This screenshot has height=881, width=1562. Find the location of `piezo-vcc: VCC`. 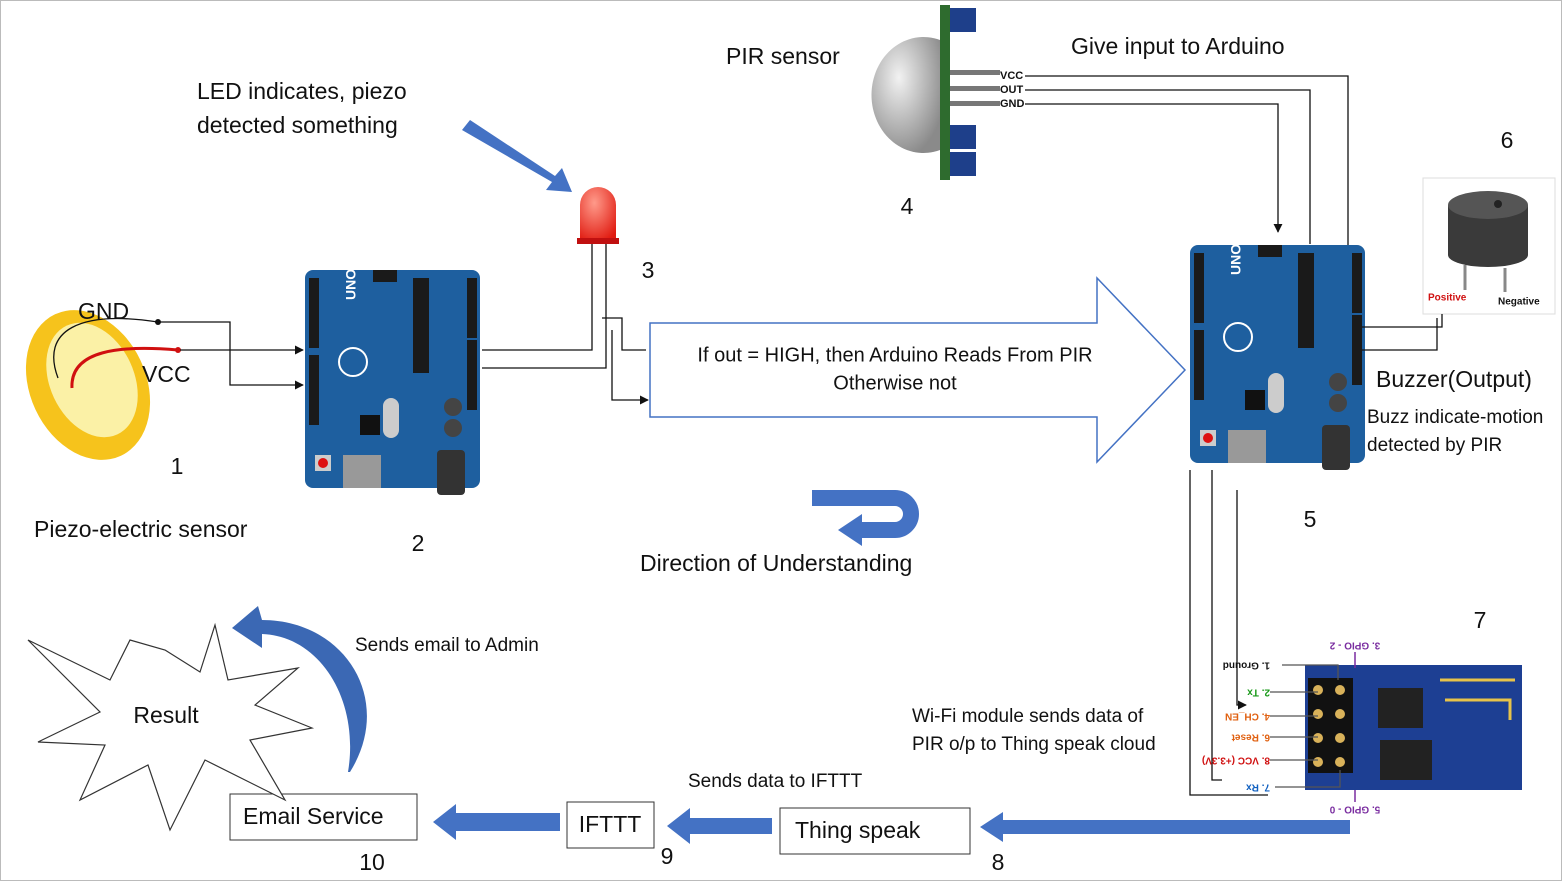

piezo-vcc: VCC is located at coordinates (166, 374).